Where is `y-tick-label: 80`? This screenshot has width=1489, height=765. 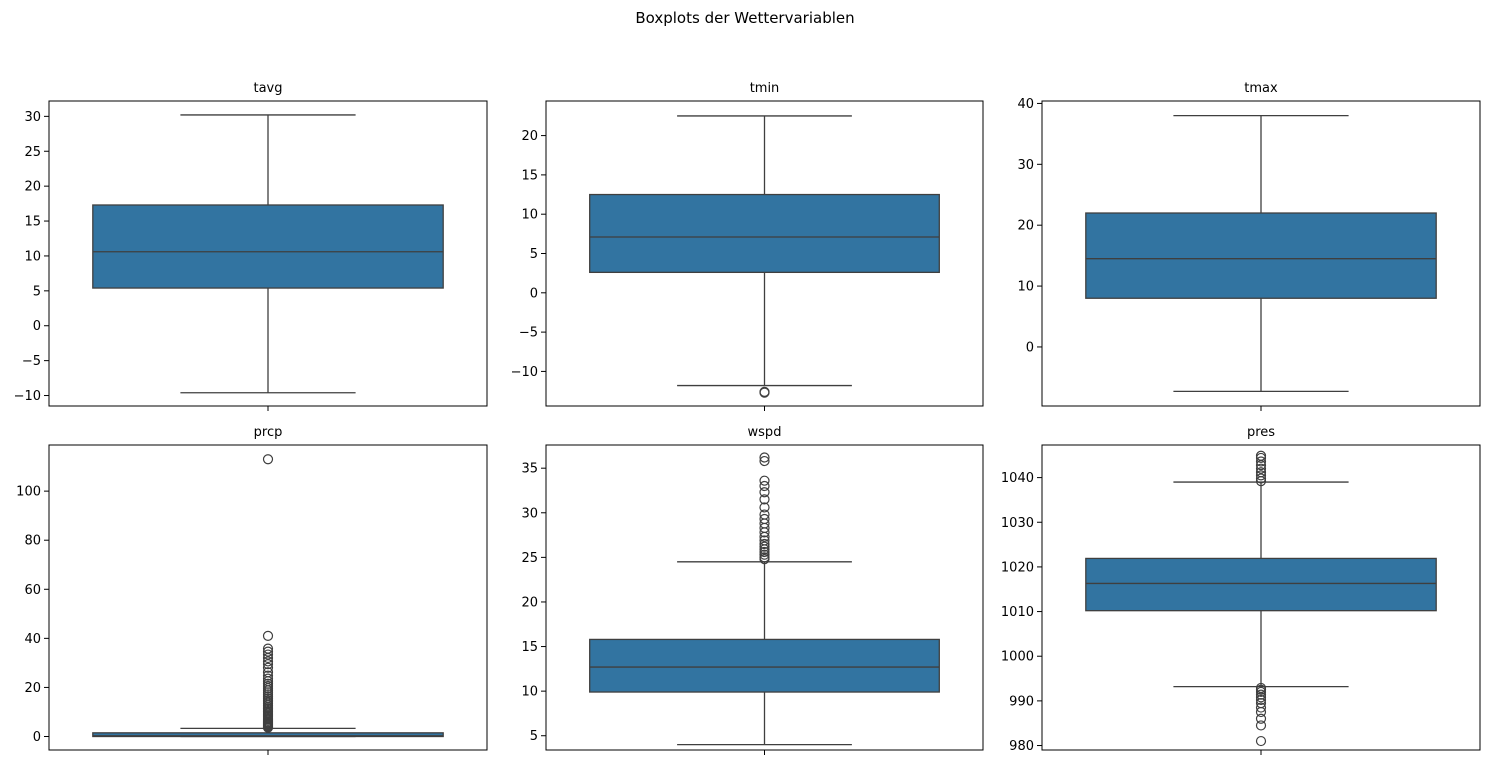
y-tick-label: 80 is located at coordinates (32, 541).